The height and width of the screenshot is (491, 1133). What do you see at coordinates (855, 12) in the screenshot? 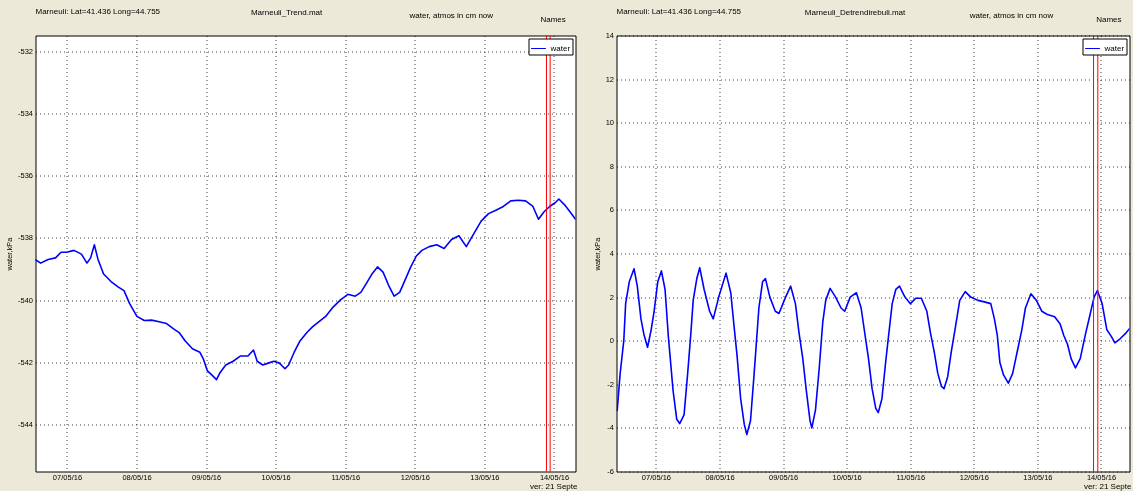
I see `chart-title: Marneuli_Detrendirebuli.mat` at bounding box center [855, 12].